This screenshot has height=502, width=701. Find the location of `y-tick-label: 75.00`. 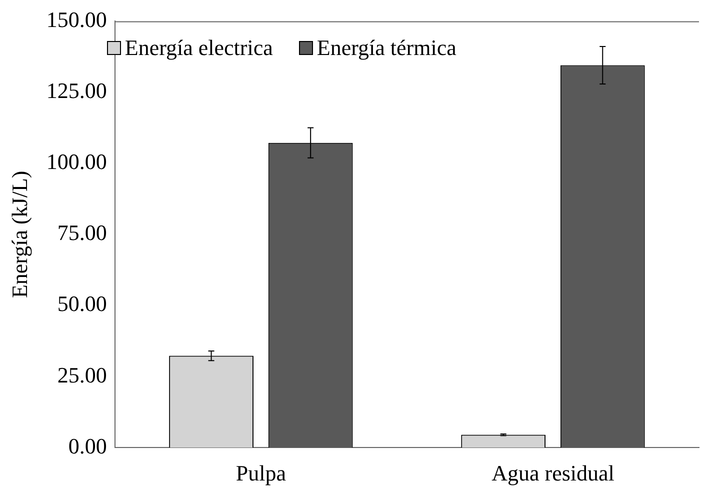

y-tick-label: 75.00 is located at coordinates (82, 233).